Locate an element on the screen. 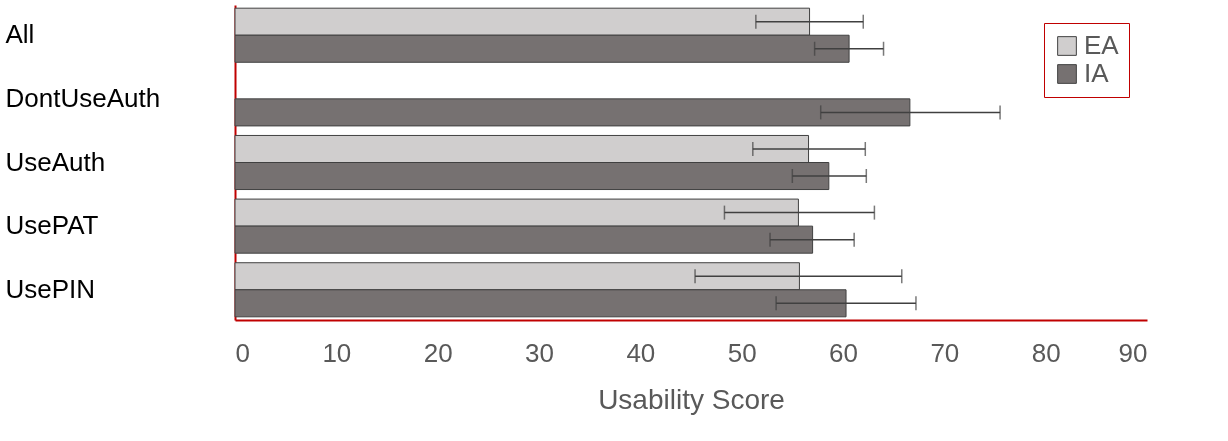  x-tick-label: 80 is located at coordinates (1046, 352).